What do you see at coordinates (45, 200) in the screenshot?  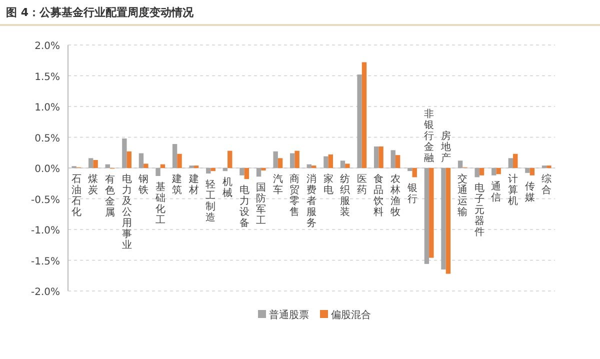 I see `y-tick-label: -0.5%` at bounding box center [45, 200].